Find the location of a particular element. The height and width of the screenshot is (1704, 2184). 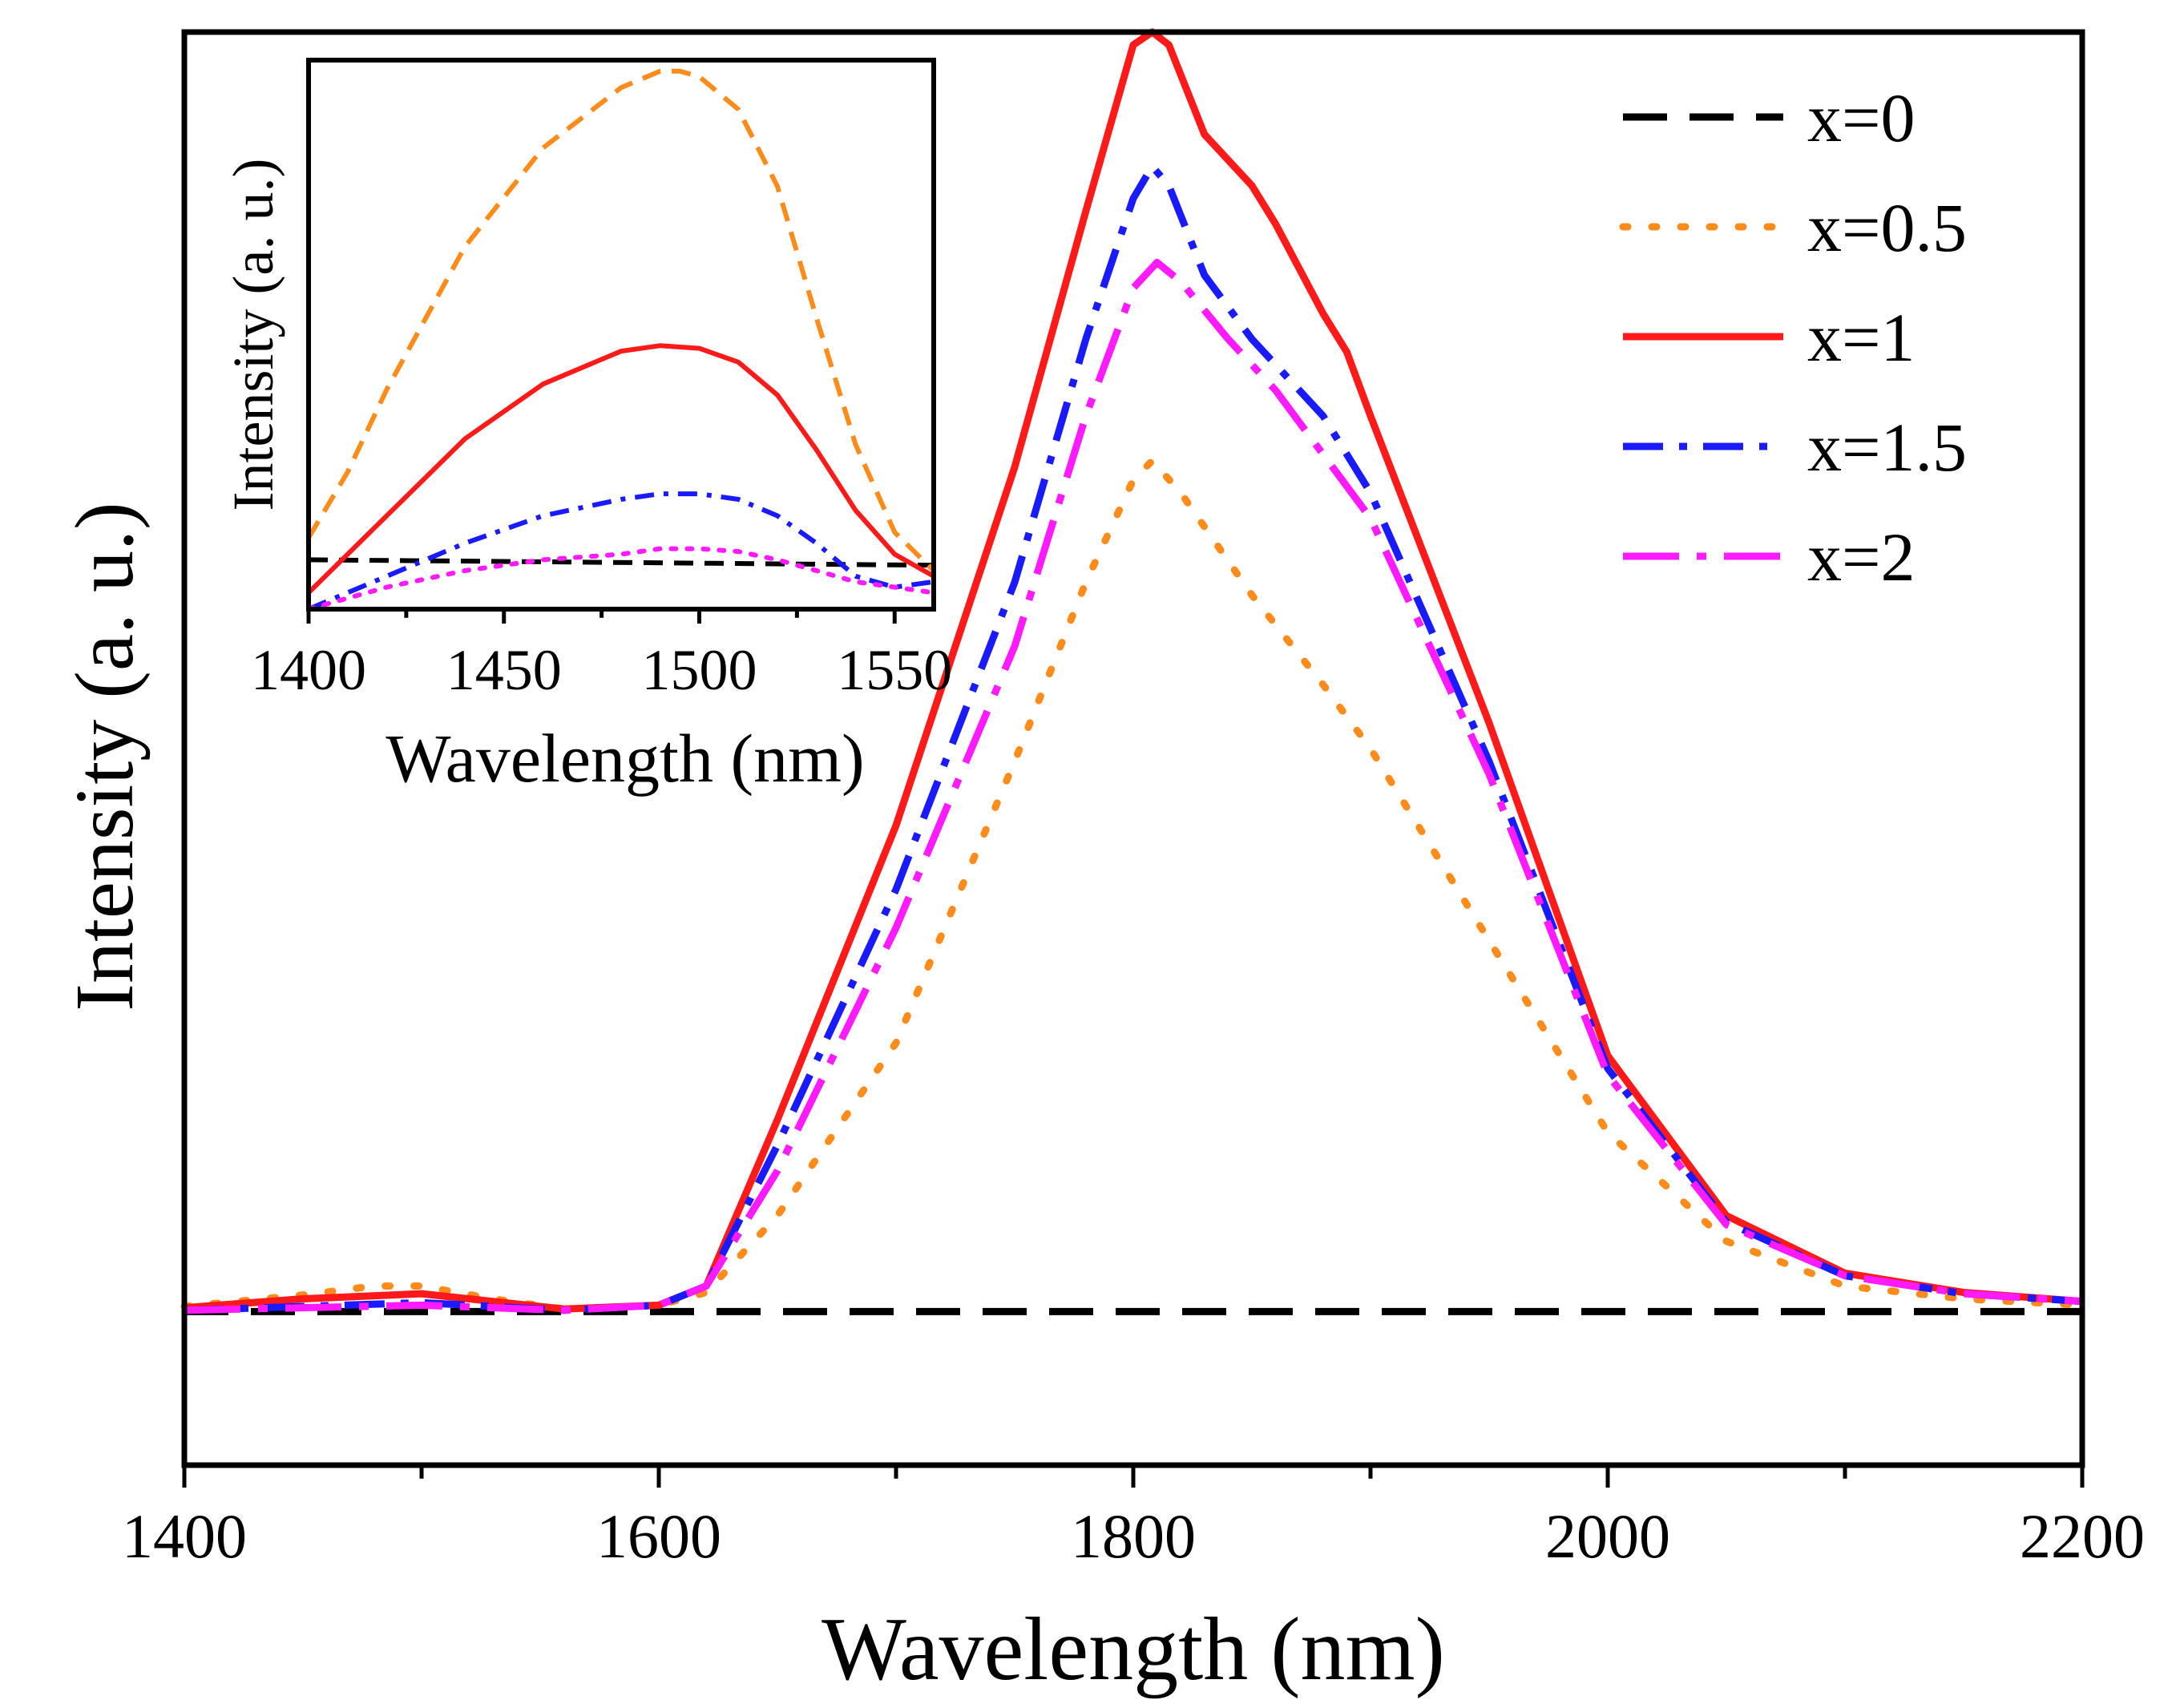

main-x-axis-label: Wavelength (nm) is located at coordinates (1133, 1649).